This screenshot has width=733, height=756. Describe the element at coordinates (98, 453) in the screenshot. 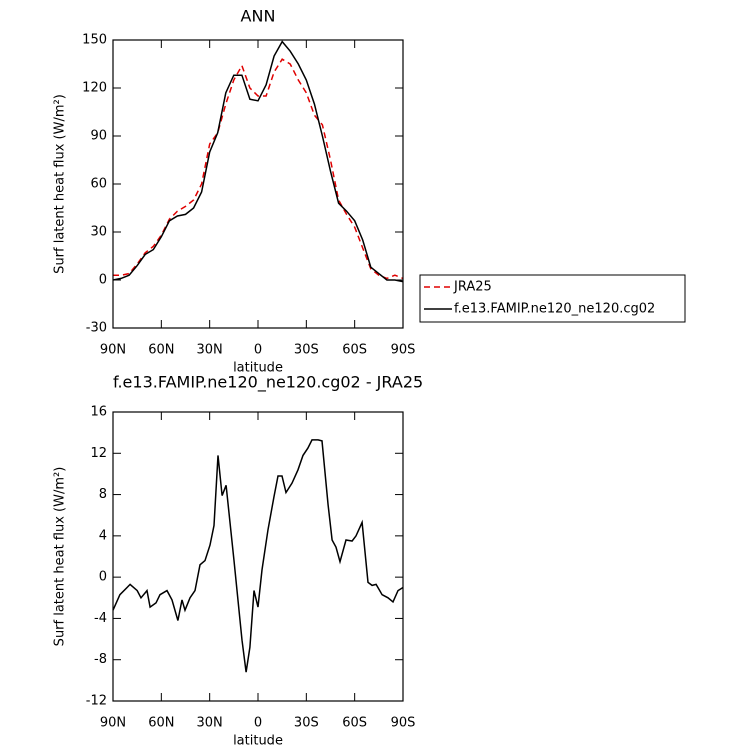

I see `y-tick-label: 12` at that location.